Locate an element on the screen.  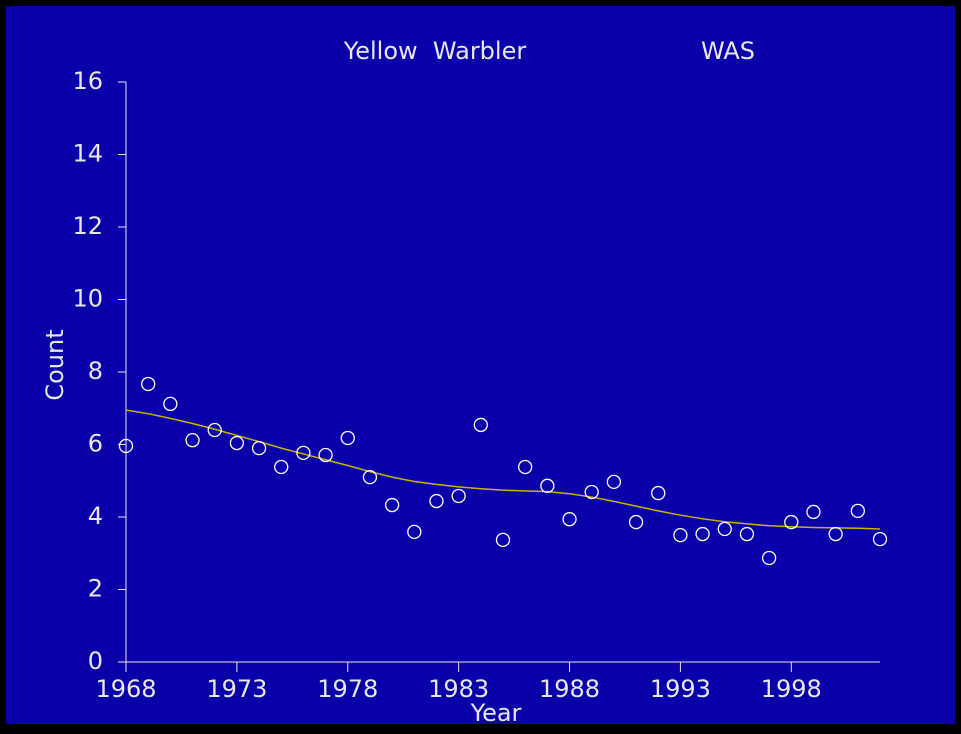
annotation: WAS is located at coordinates (728, 51).